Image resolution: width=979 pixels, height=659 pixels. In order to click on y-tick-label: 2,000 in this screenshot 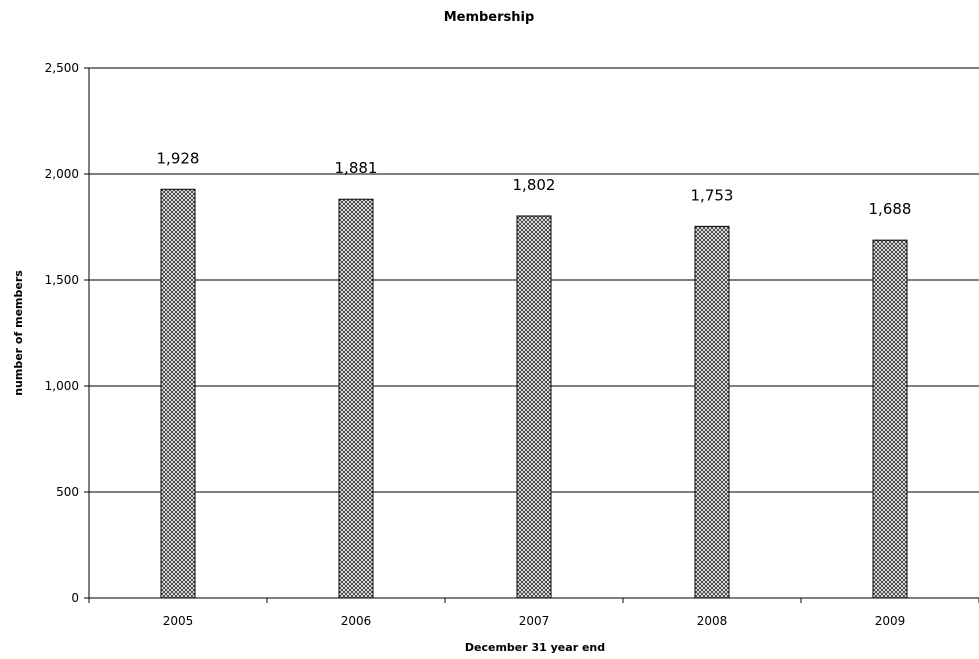, I will do `click(62, 174)`.